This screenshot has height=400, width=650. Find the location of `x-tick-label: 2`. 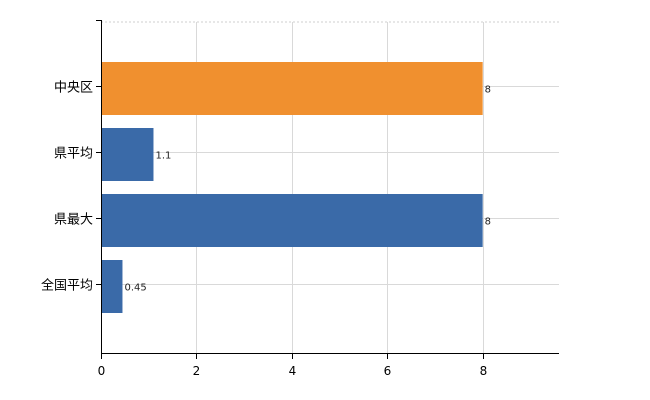

x-tick-label: 2 is located at coordinates (197, 371).